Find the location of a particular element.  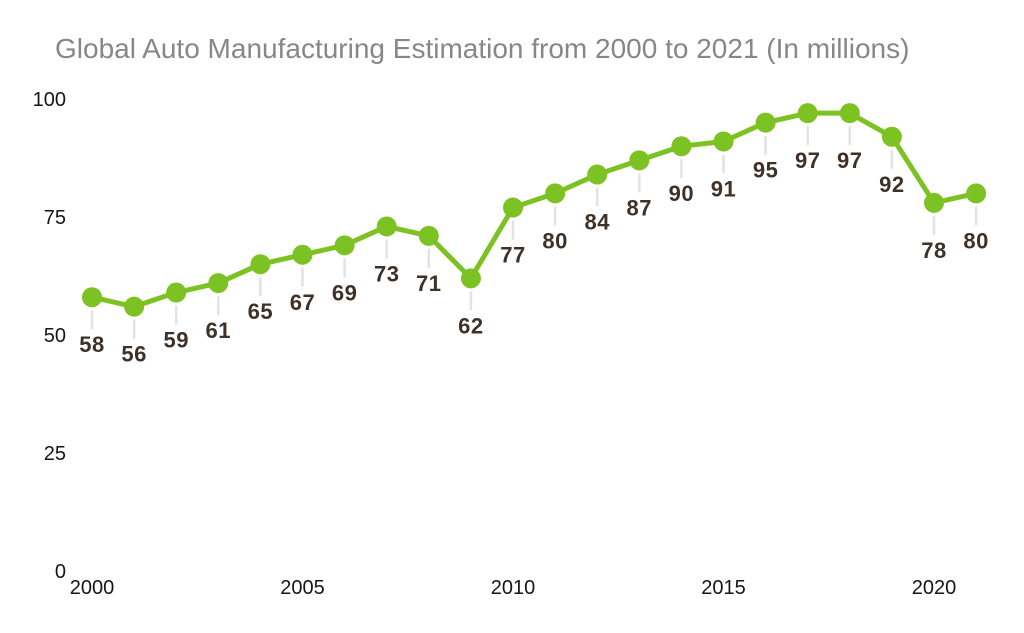

data-point-2010 is located at coordinates (513, 207).